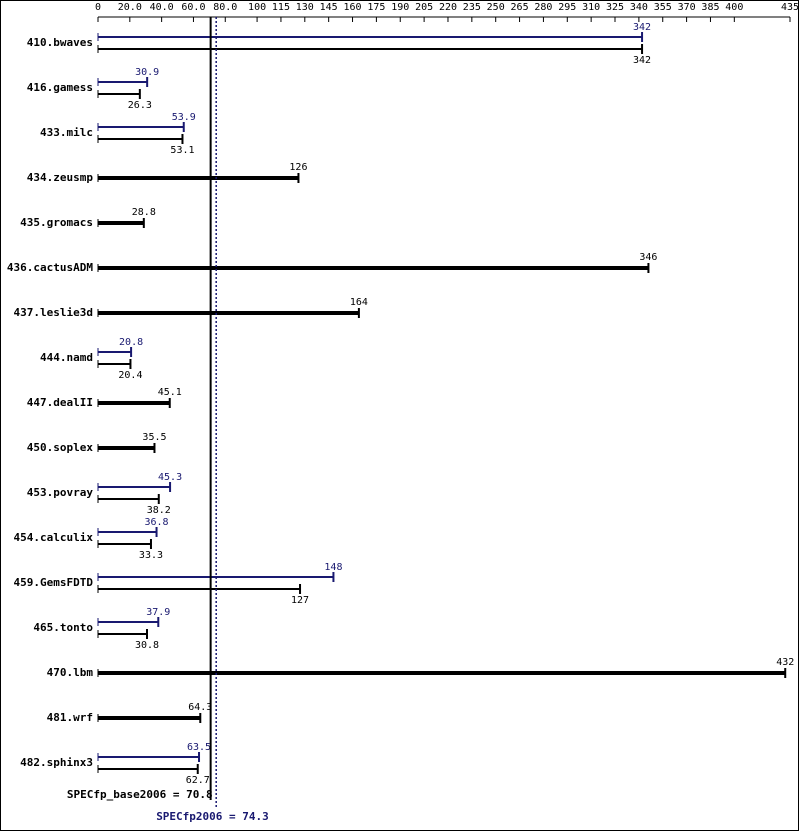  Describe the element at coordinates (184, 117) in the screenshot. I see `value-label: 53.9` at that location.